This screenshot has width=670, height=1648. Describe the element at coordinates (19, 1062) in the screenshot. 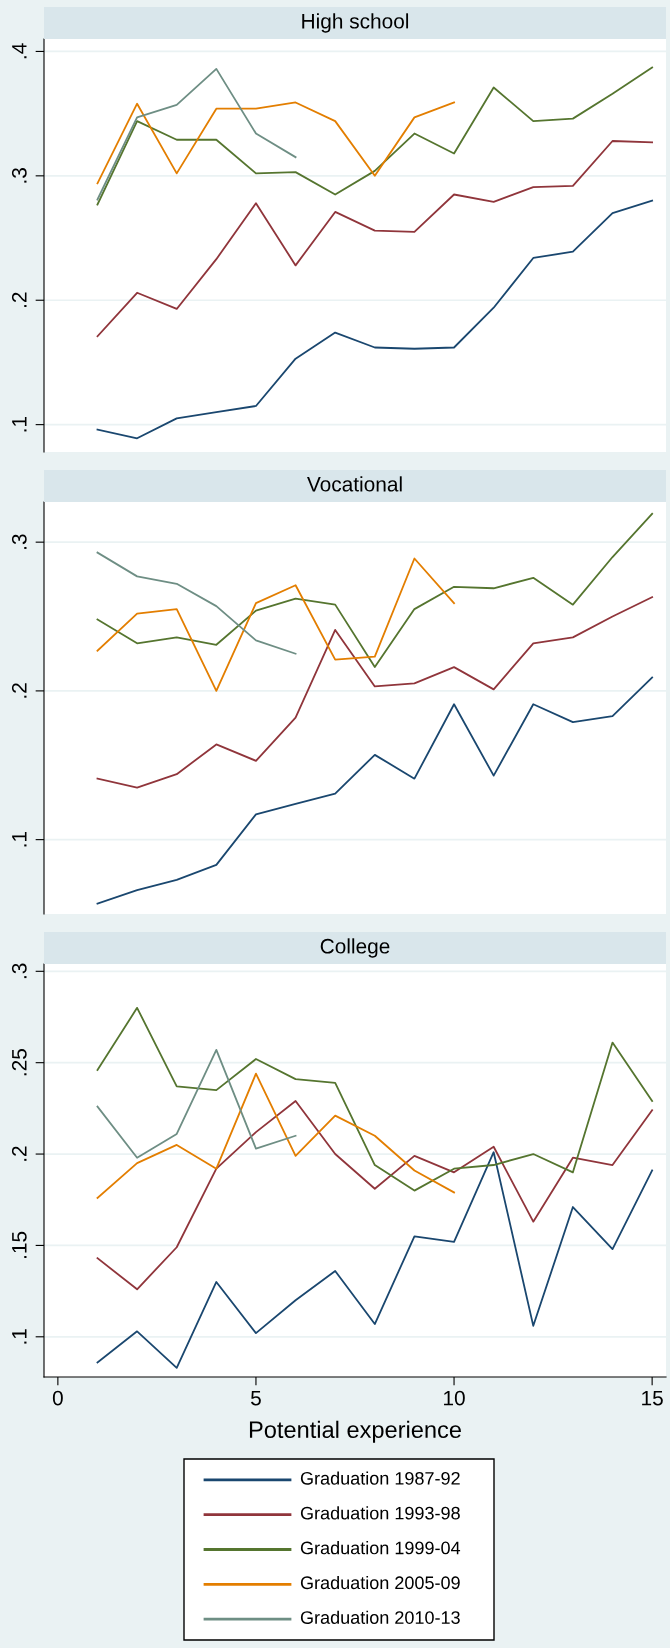

I see `y-tick-label: .25` at that location.